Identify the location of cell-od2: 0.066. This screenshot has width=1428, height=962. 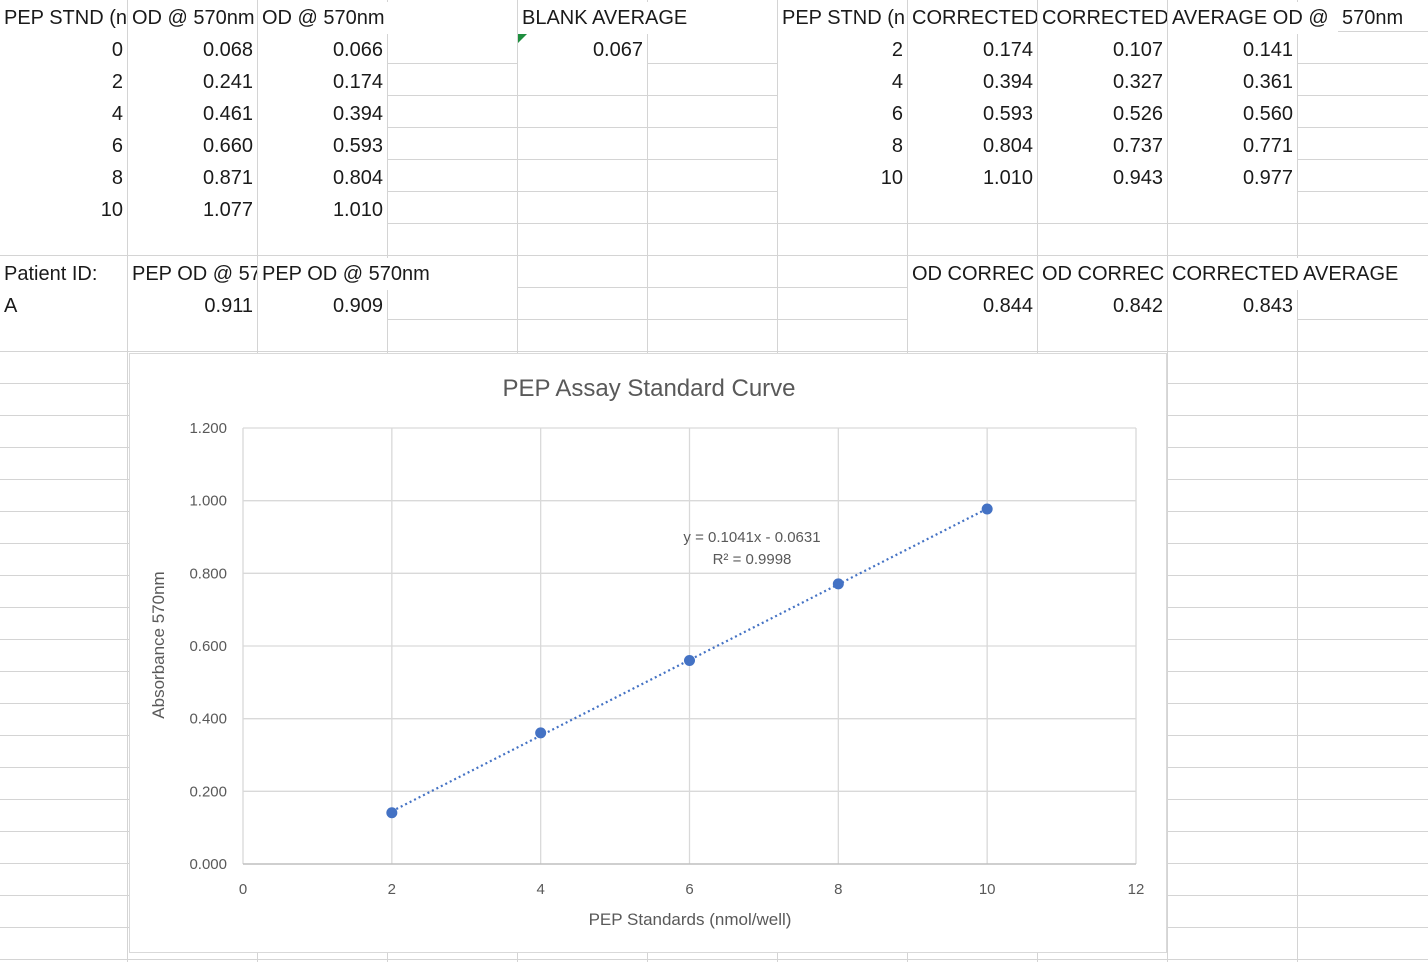
(322, 50).